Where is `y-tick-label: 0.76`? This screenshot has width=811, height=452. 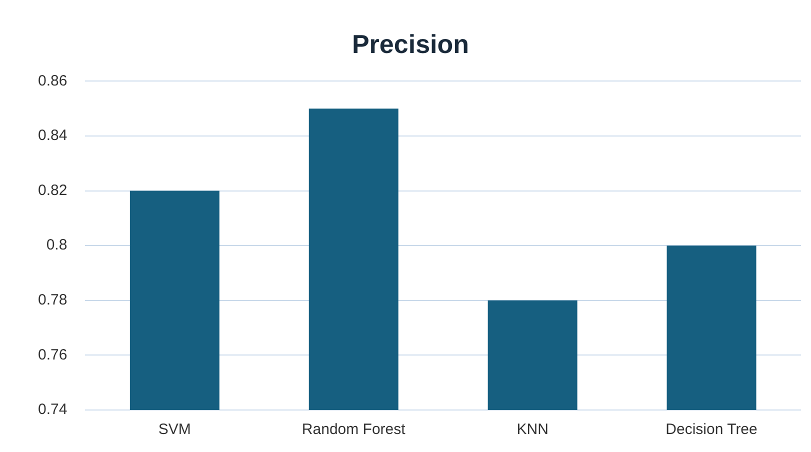
y-tick-label: 0.76 is located at coordinates (53, 355).